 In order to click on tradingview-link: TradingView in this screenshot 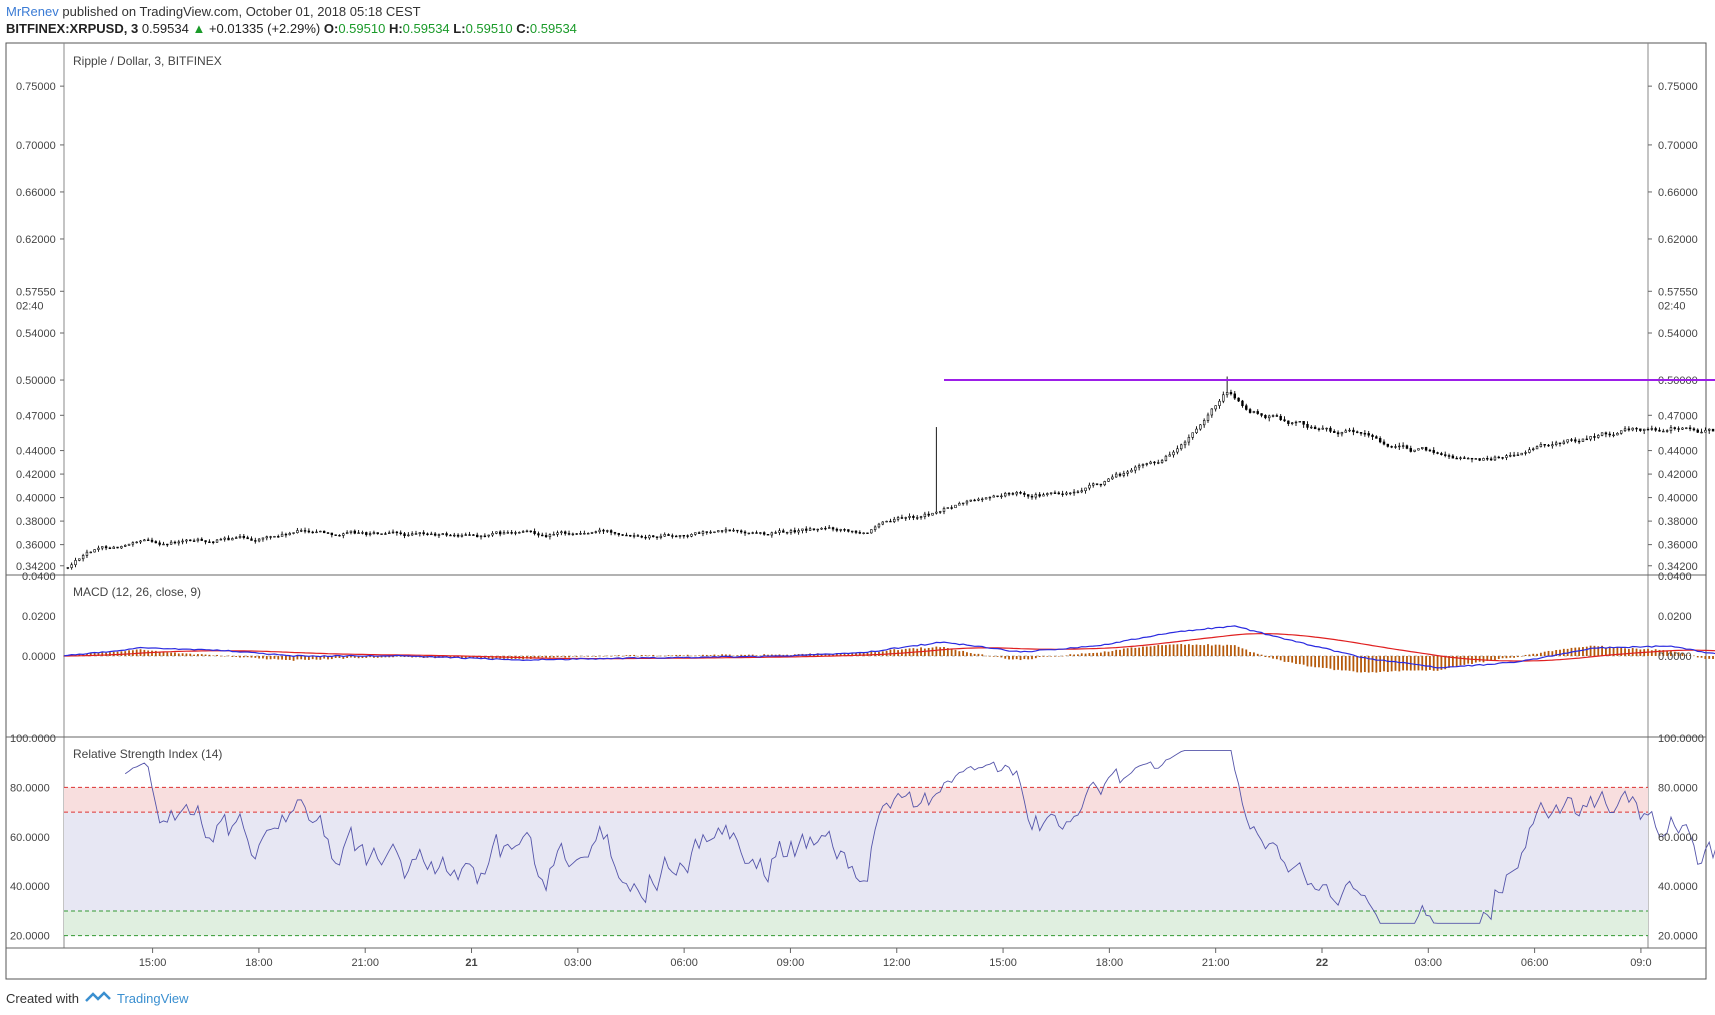, I will do `click(152, 998)`.